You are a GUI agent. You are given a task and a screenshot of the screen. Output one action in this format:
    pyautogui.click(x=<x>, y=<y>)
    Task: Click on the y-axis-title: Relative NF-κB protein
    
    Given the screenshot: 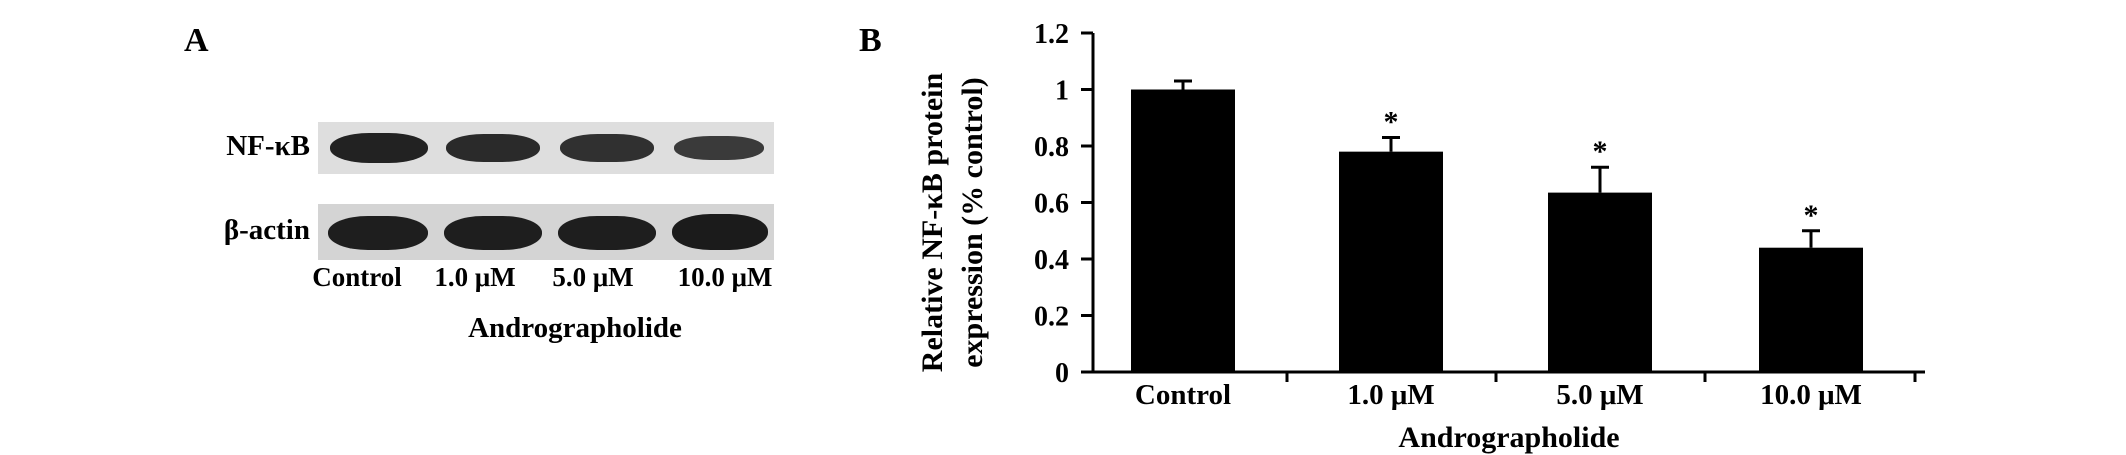 What is the action you would take?
    pyautogui.click(x=932, y=222)
    